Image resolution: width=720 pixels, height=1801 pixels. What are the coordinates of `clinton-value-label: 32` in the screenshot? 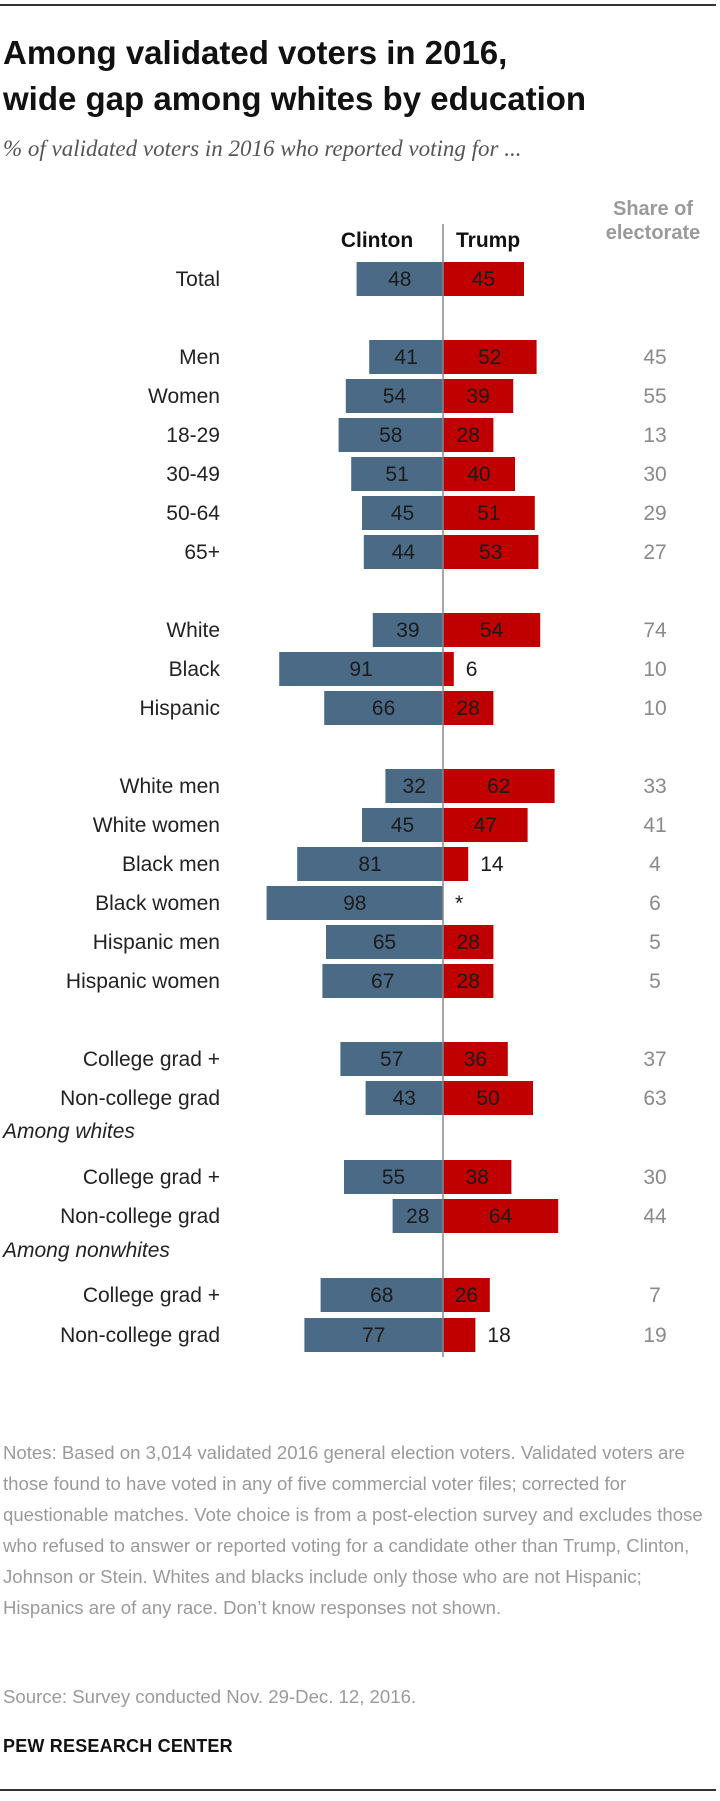 It's located at (414, 786).